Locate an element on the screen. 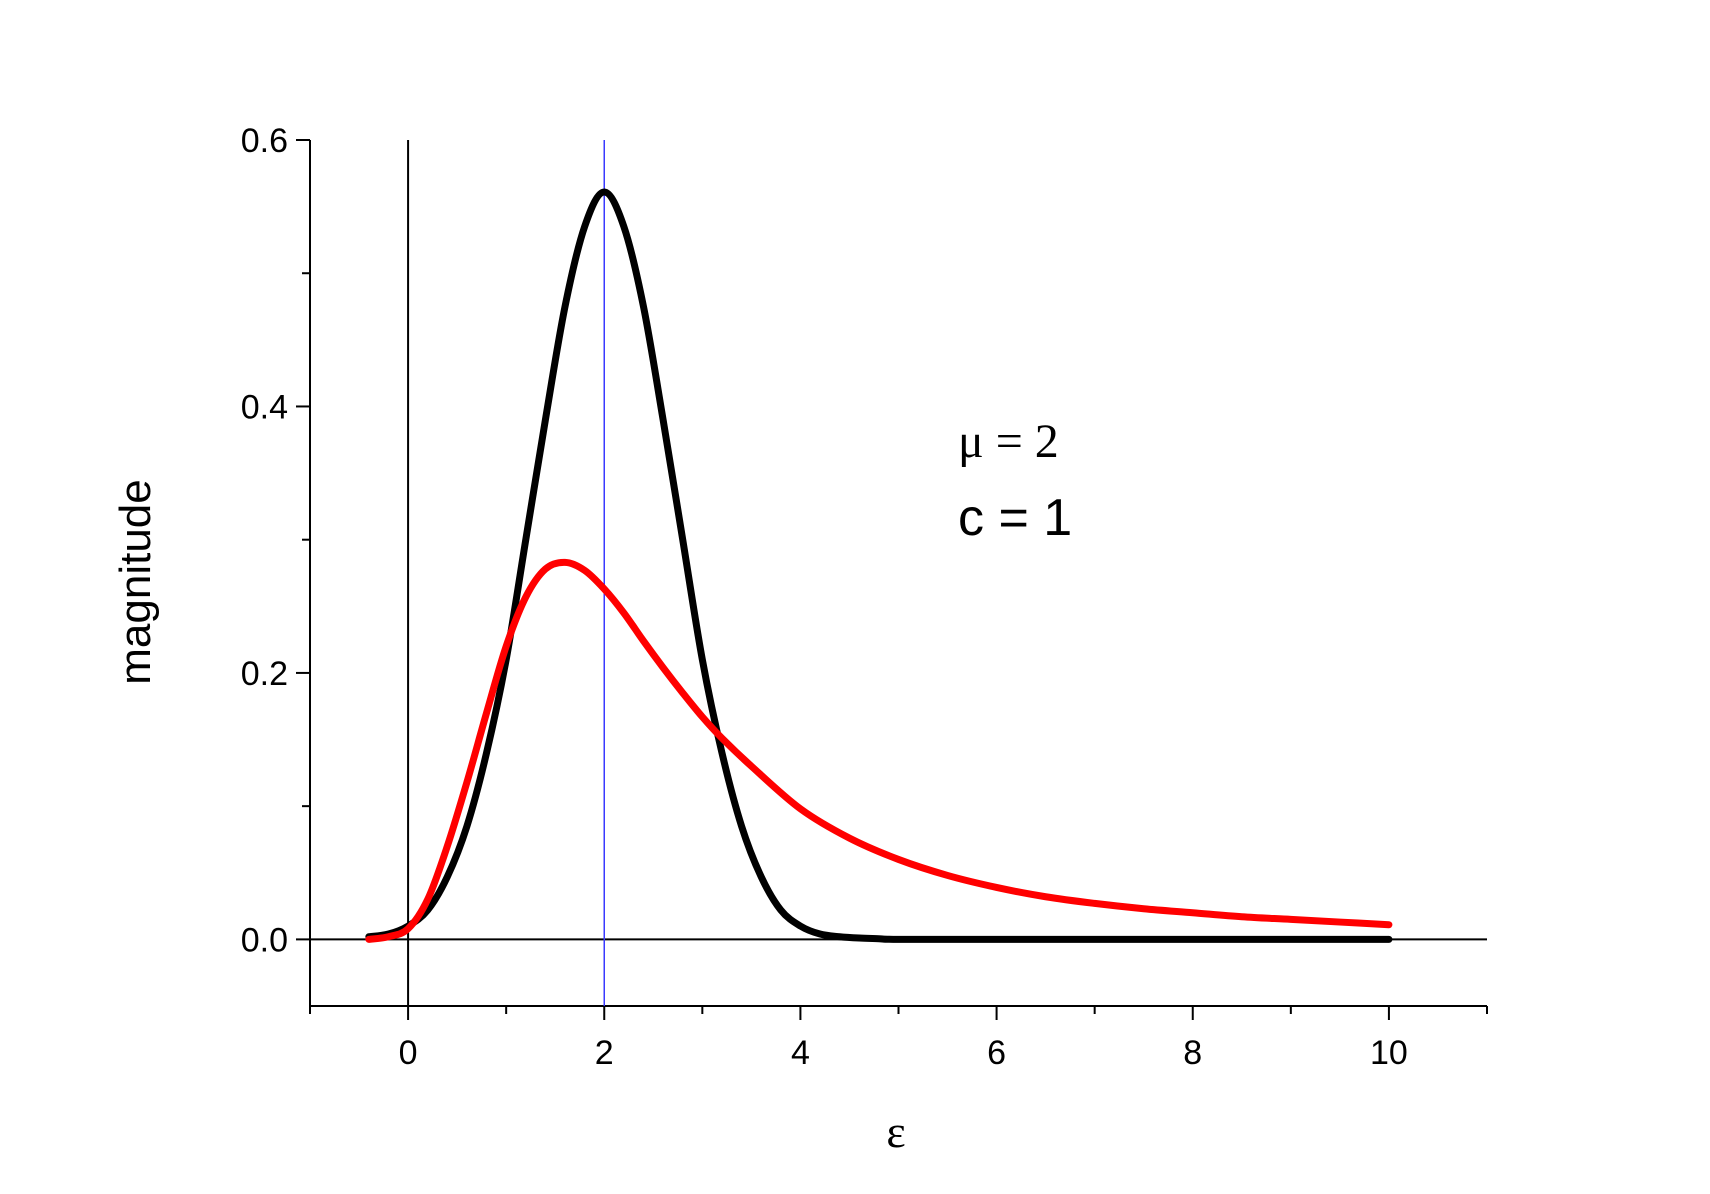 Image resolution: width=1710 pixels, height=1194 pixels. y-tick-label: 0.6 is located at coordinates (264, 141).